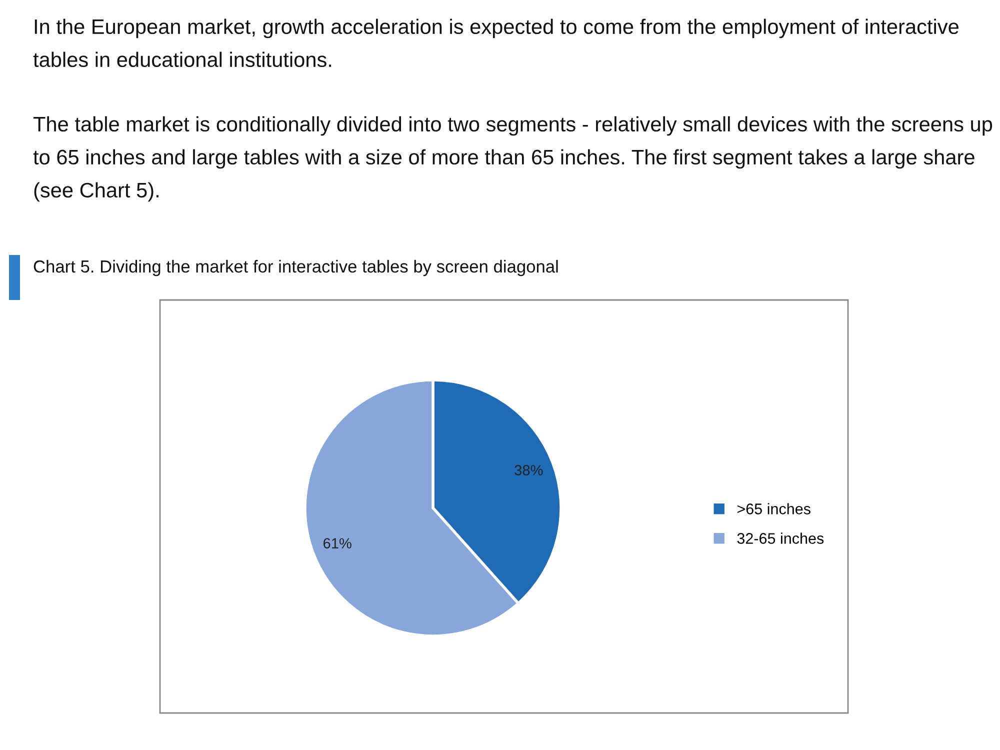 This screenshot has width=1000, height=750. What do you see at coordinates (495, 43) in the screenshot?
I see `text: In the European market, growth acceleration is expected to come from the employment of interactive tables in educational institutions.` at bounding box center [495, 43].